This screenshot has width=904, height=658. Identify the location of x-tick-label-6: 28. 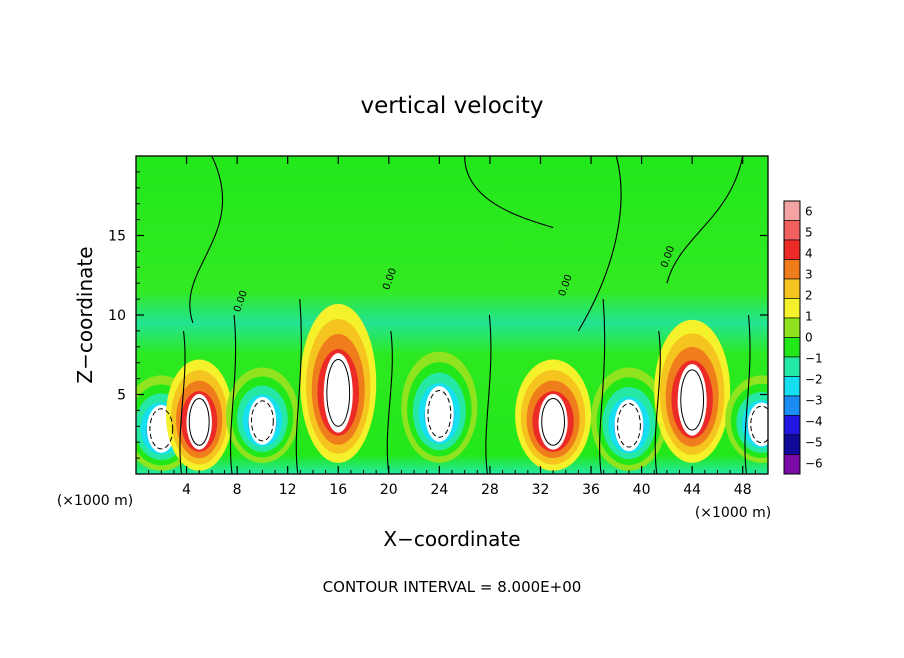
(490, 490).